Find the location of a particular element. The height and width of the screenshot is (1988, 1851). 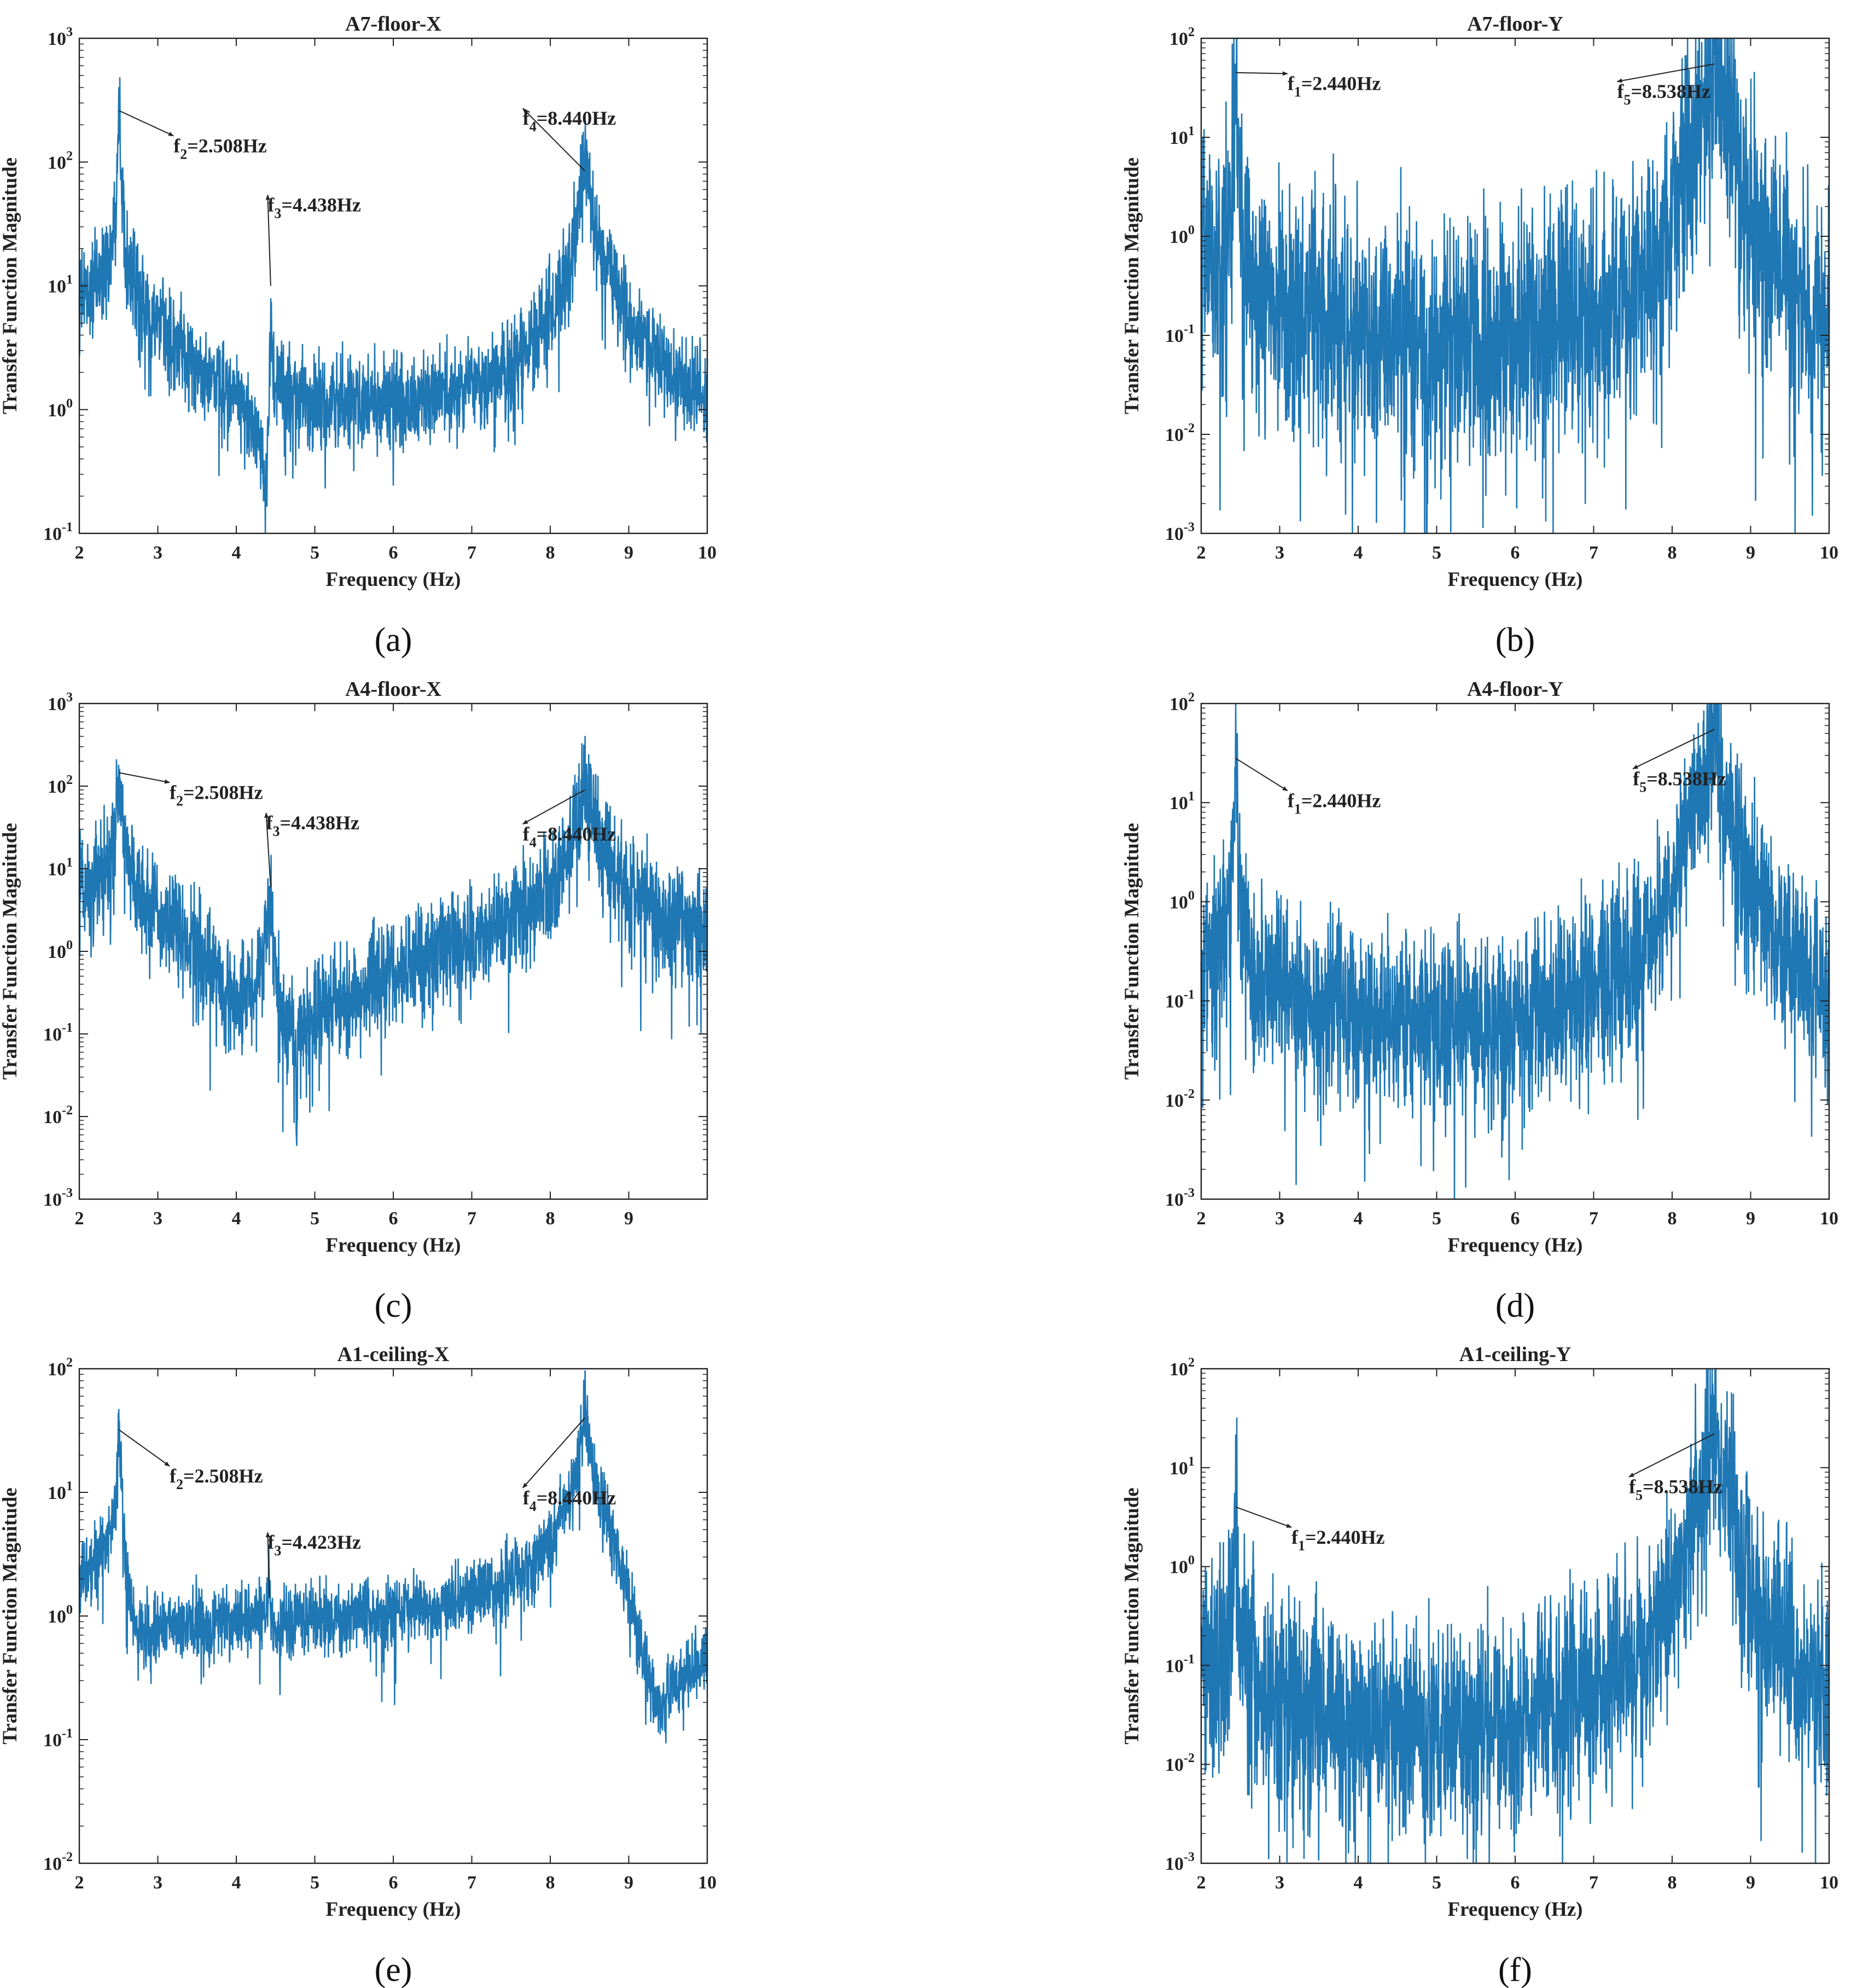

peak-annotation: f3=4.423Hz is located at coordinates (314, 1545).